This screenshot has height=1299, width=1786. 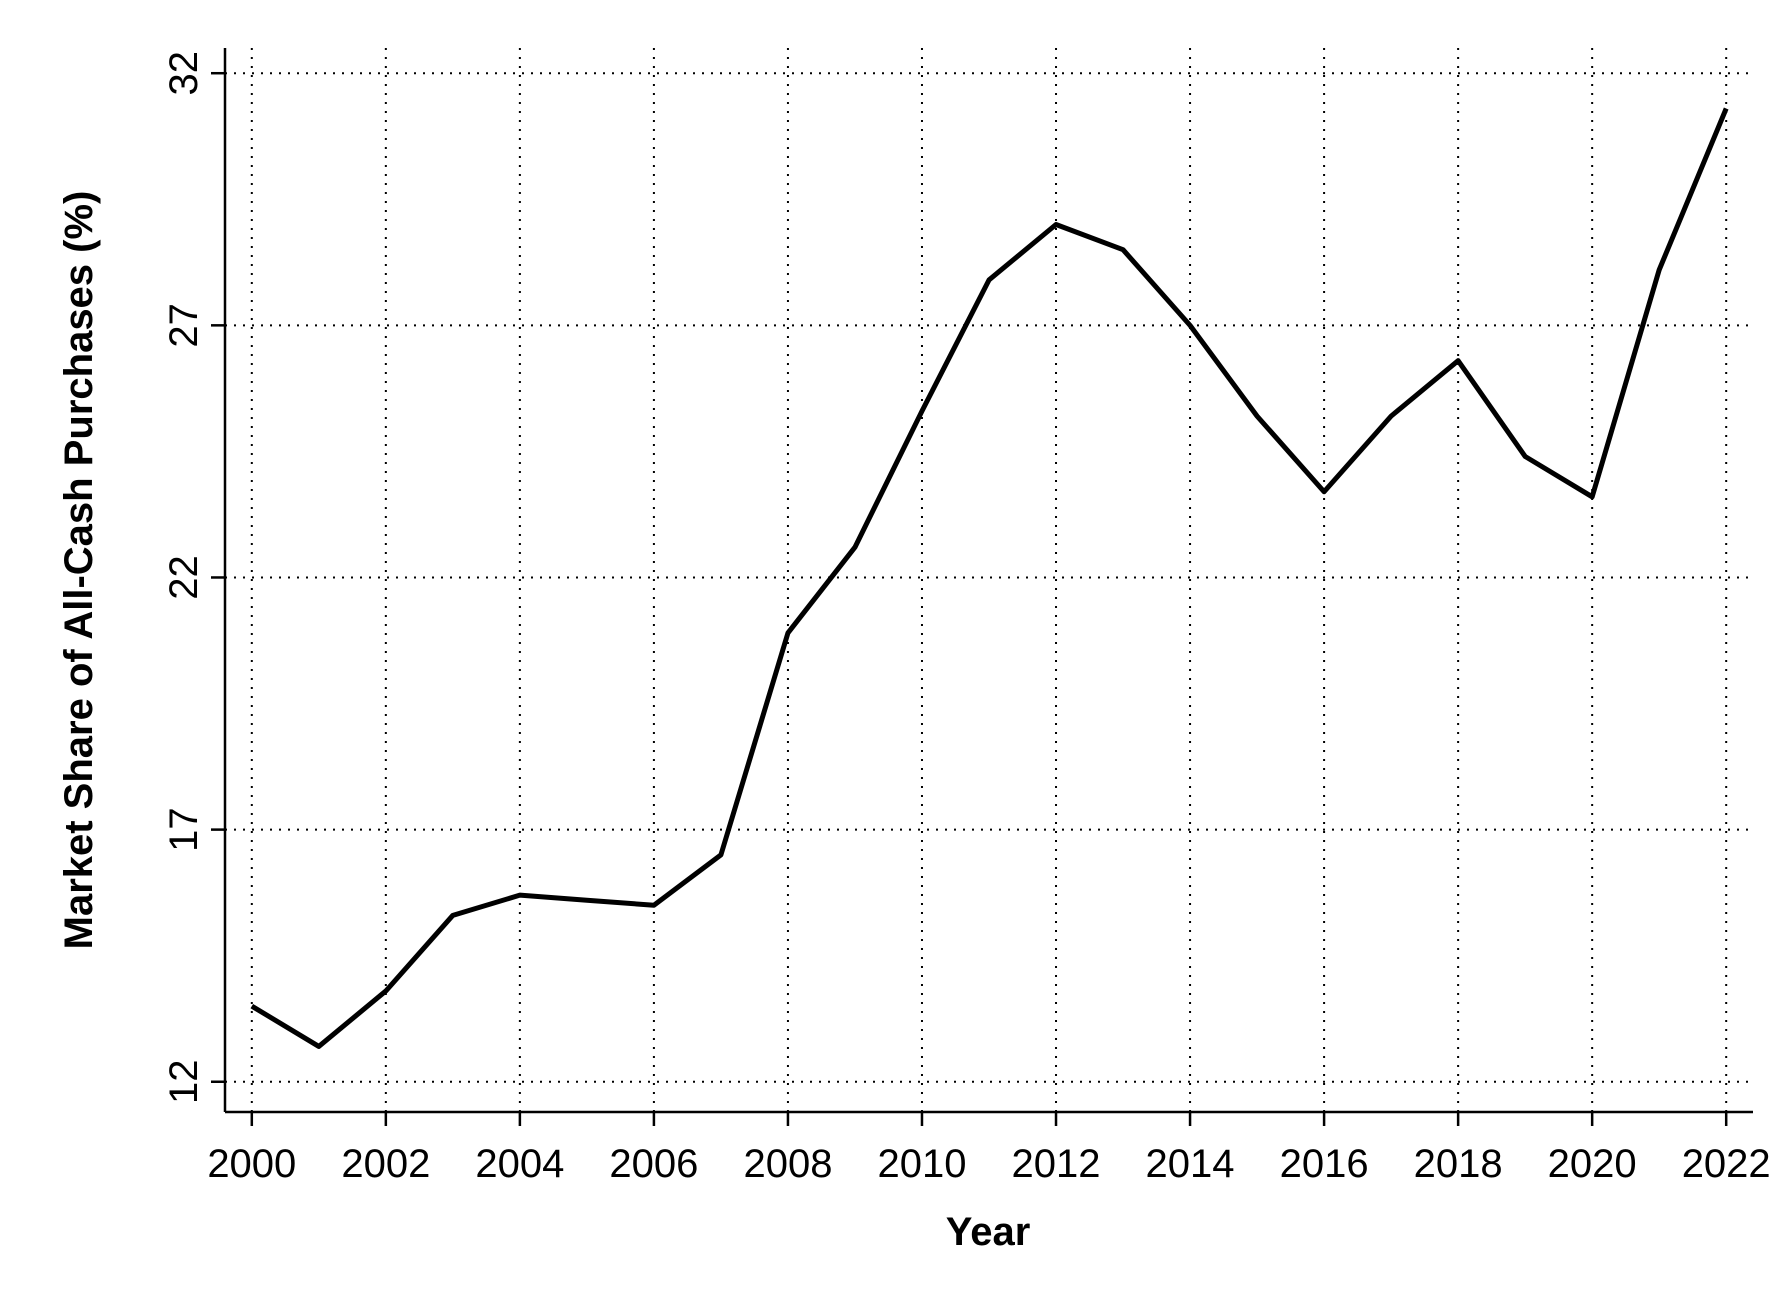 I want to click on x-tick-label: 2016, so click(x=1324, y=1164).